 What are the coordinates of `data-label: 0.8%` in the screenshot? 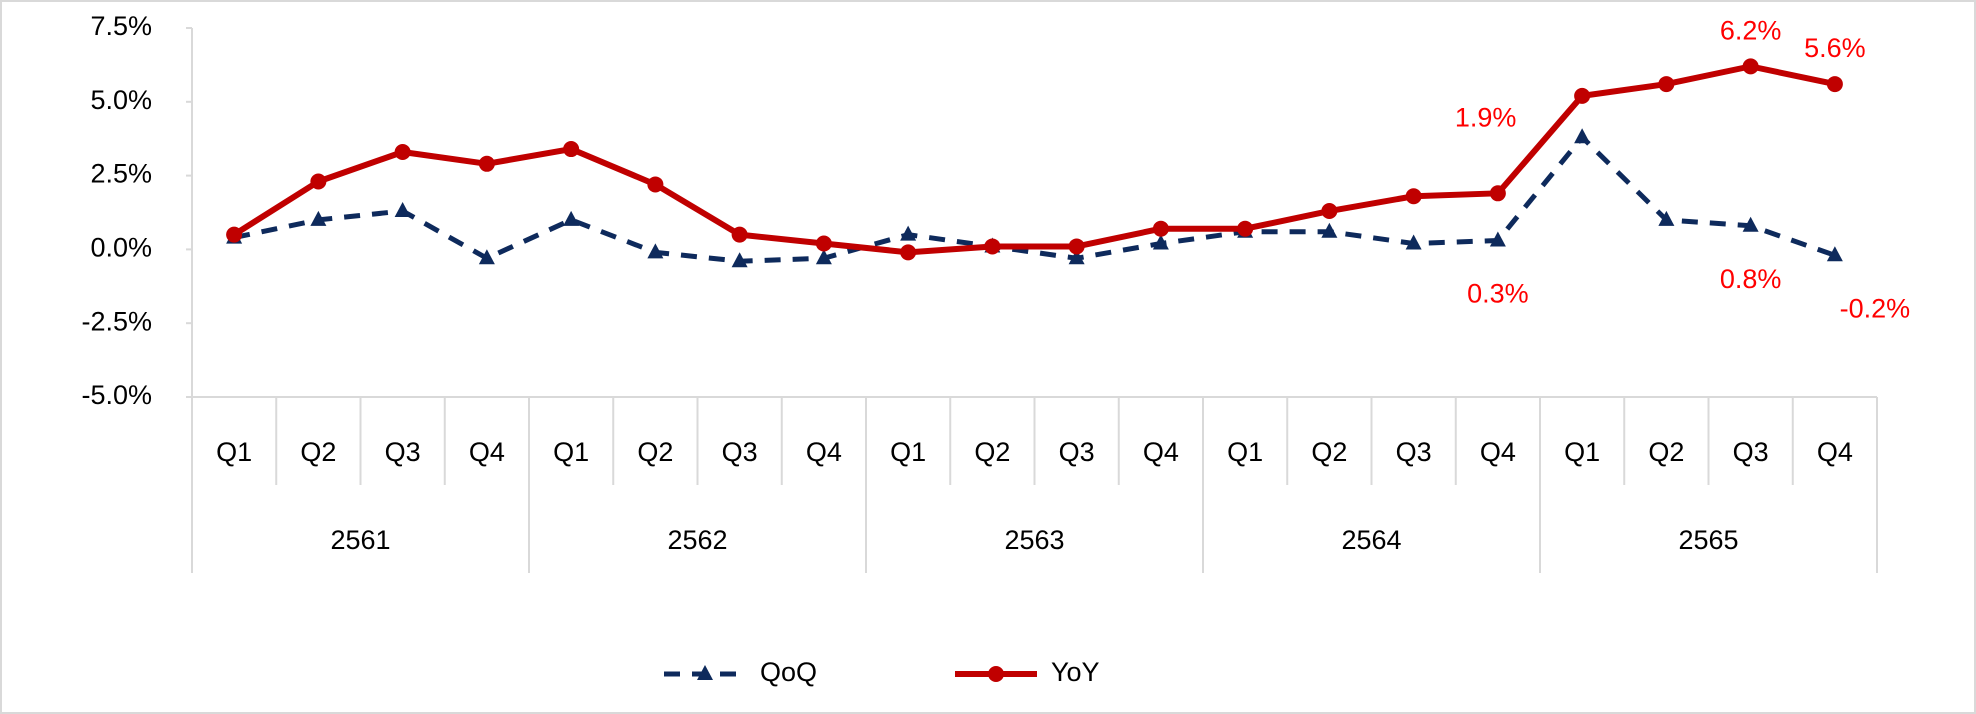 It's located at (1751, 279).